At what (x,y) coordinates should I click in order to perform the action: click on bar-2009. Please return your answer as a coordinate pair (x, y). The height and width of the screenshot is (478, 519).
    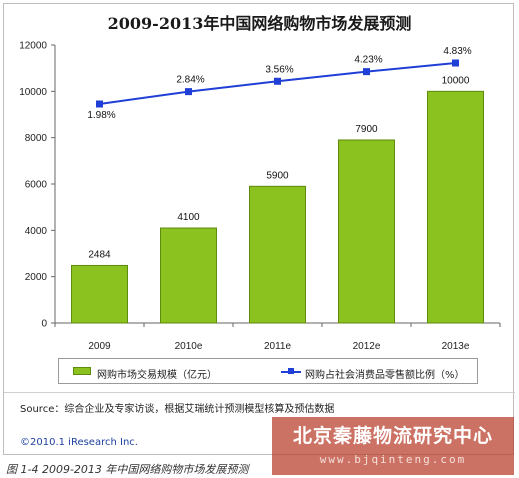
    Looking at the image, I should click on (99, 294).